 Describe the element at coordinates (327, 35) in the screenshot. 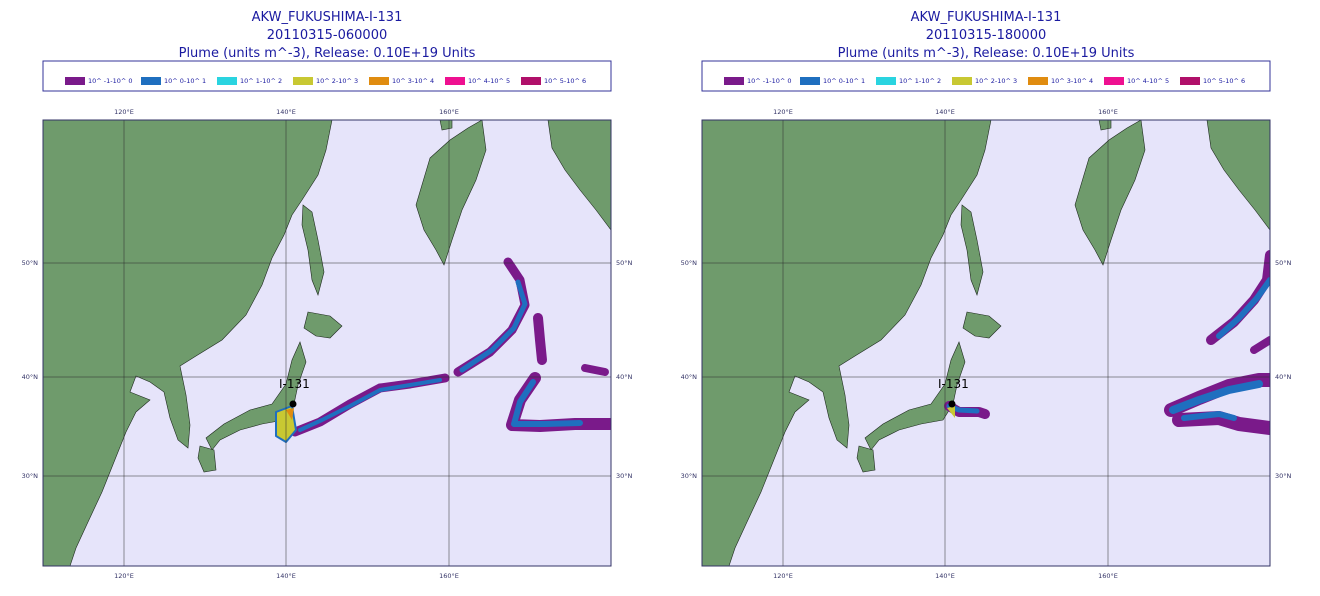

I see `date: 20110315-060000` at that location.